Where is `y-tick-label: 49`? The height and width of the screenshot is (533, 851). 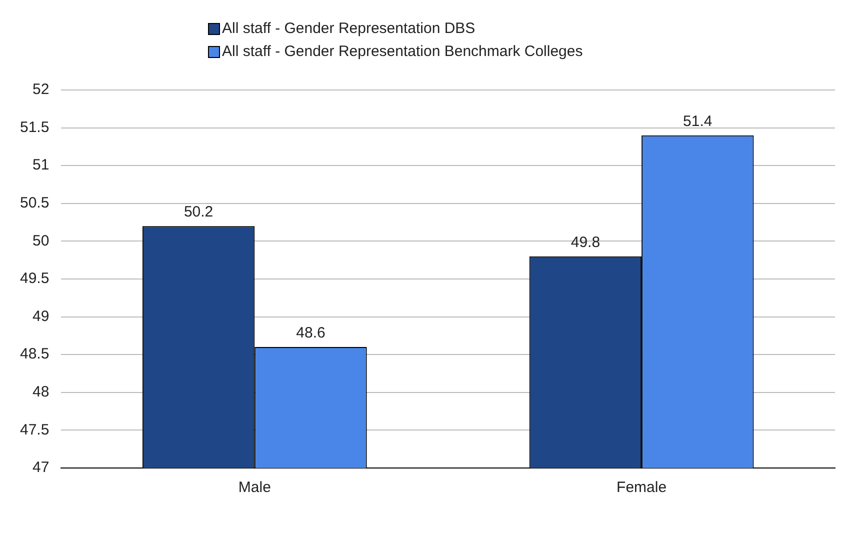
y-tick-label: 49 is located at coordinates (41, 316).